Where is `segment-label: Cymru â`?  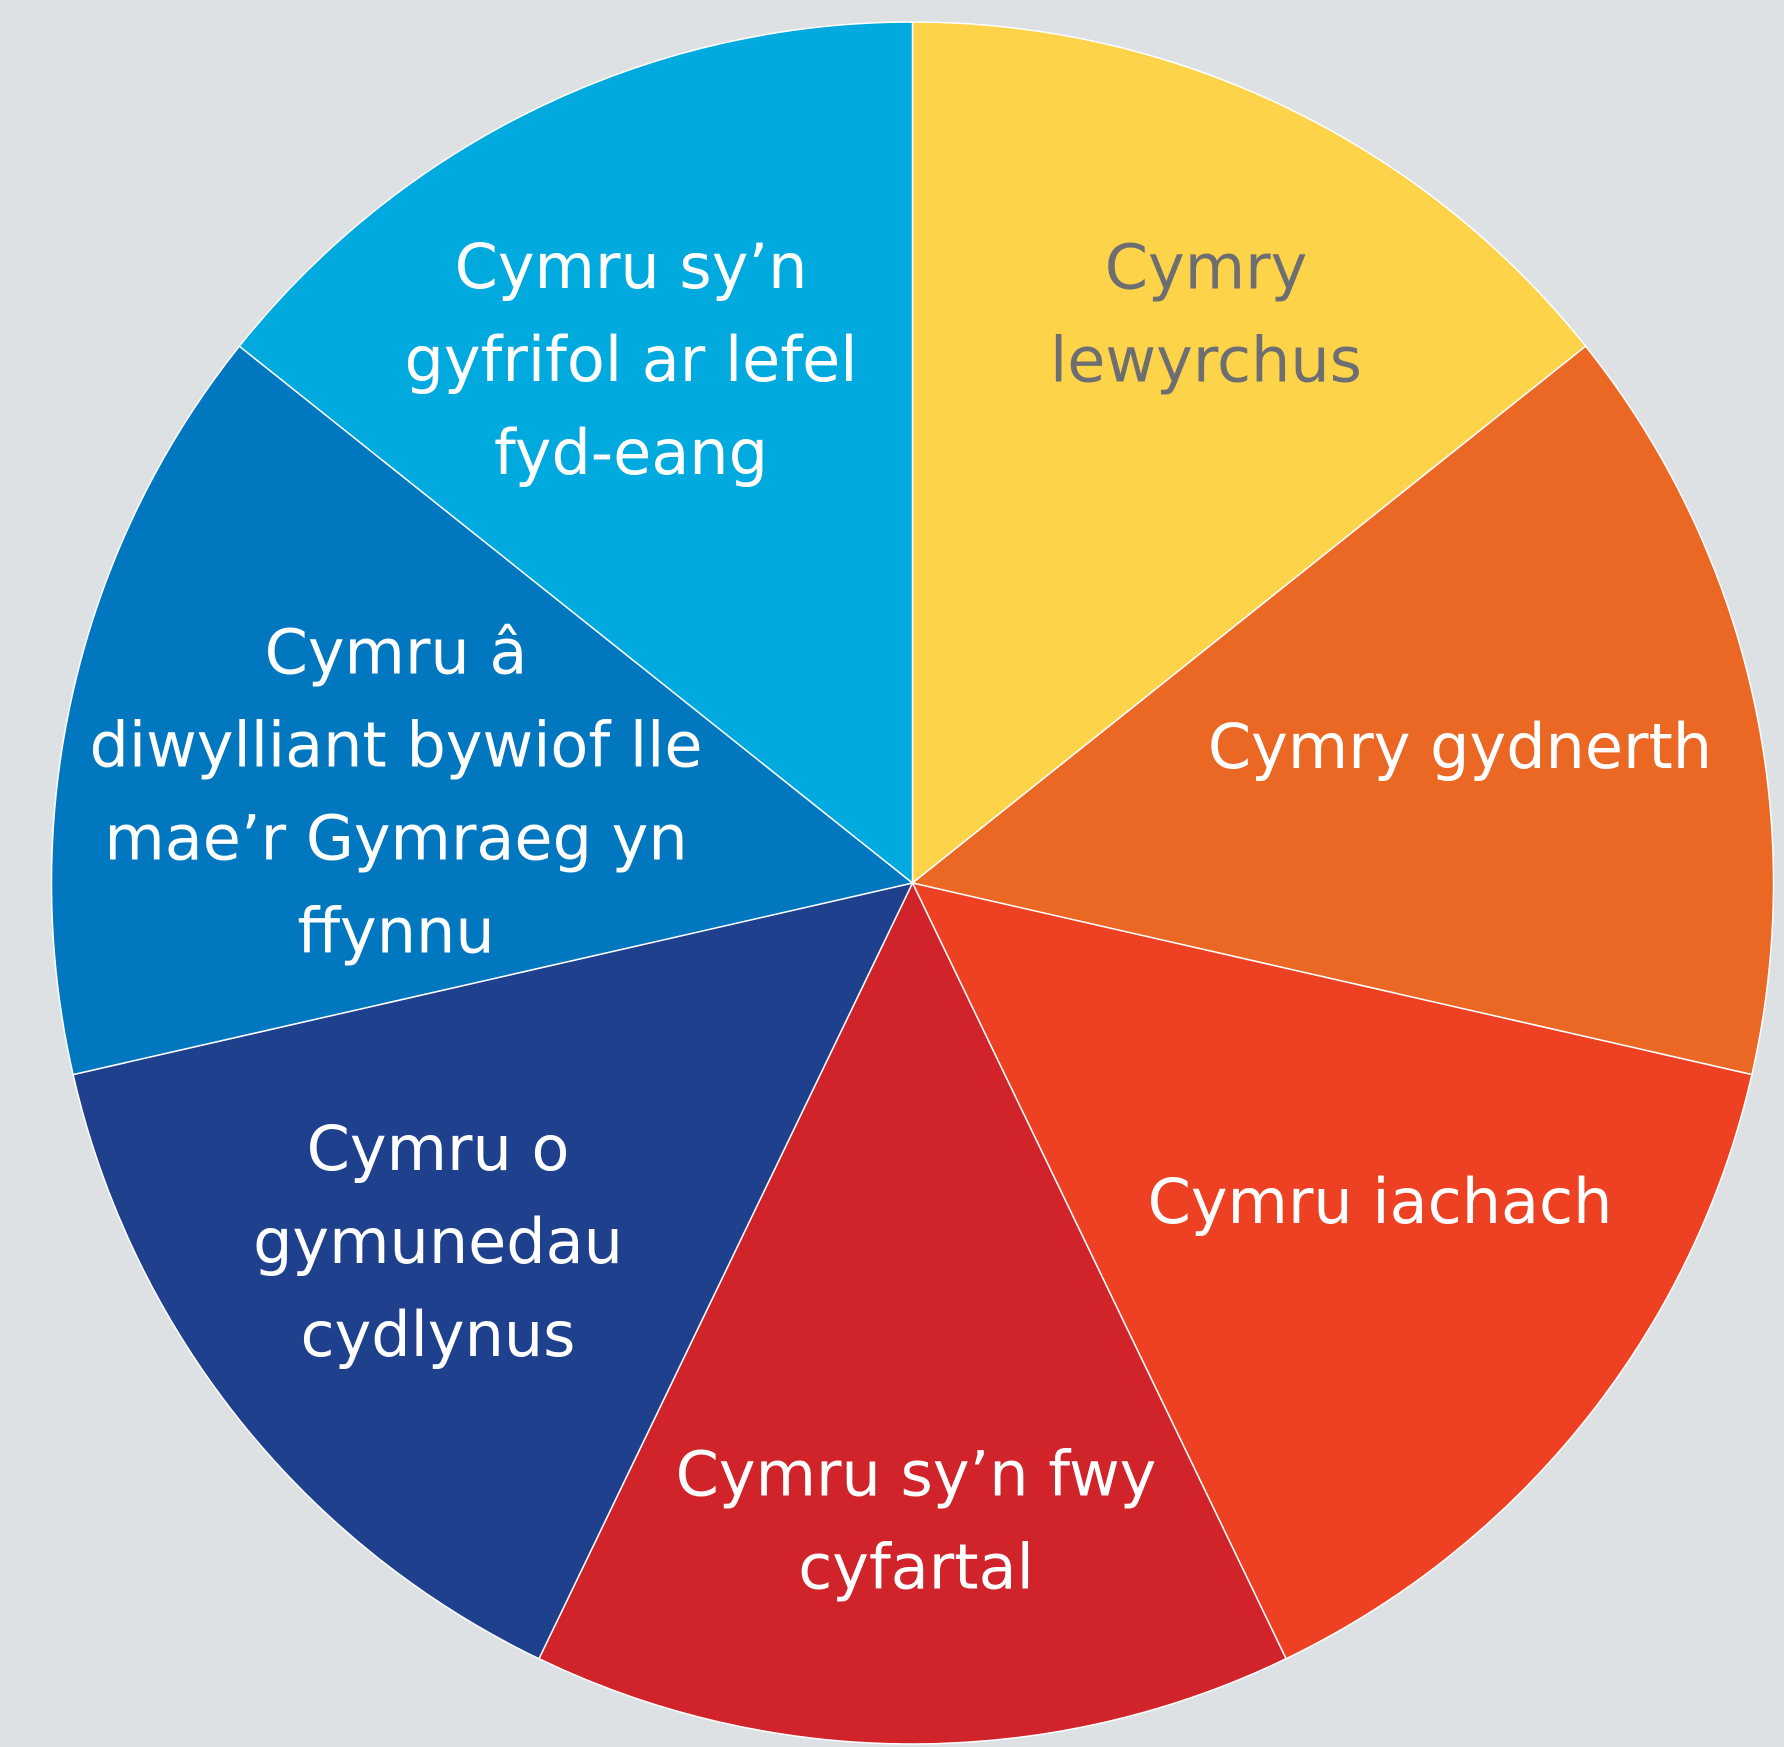 segment-label: Cymru â is located at coordinates (396, 652).